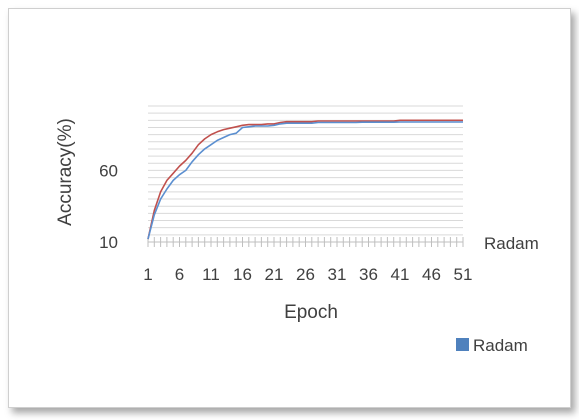 The image size is (579, 420). I want to click on x-tick-label: 16, so click(242, 274).